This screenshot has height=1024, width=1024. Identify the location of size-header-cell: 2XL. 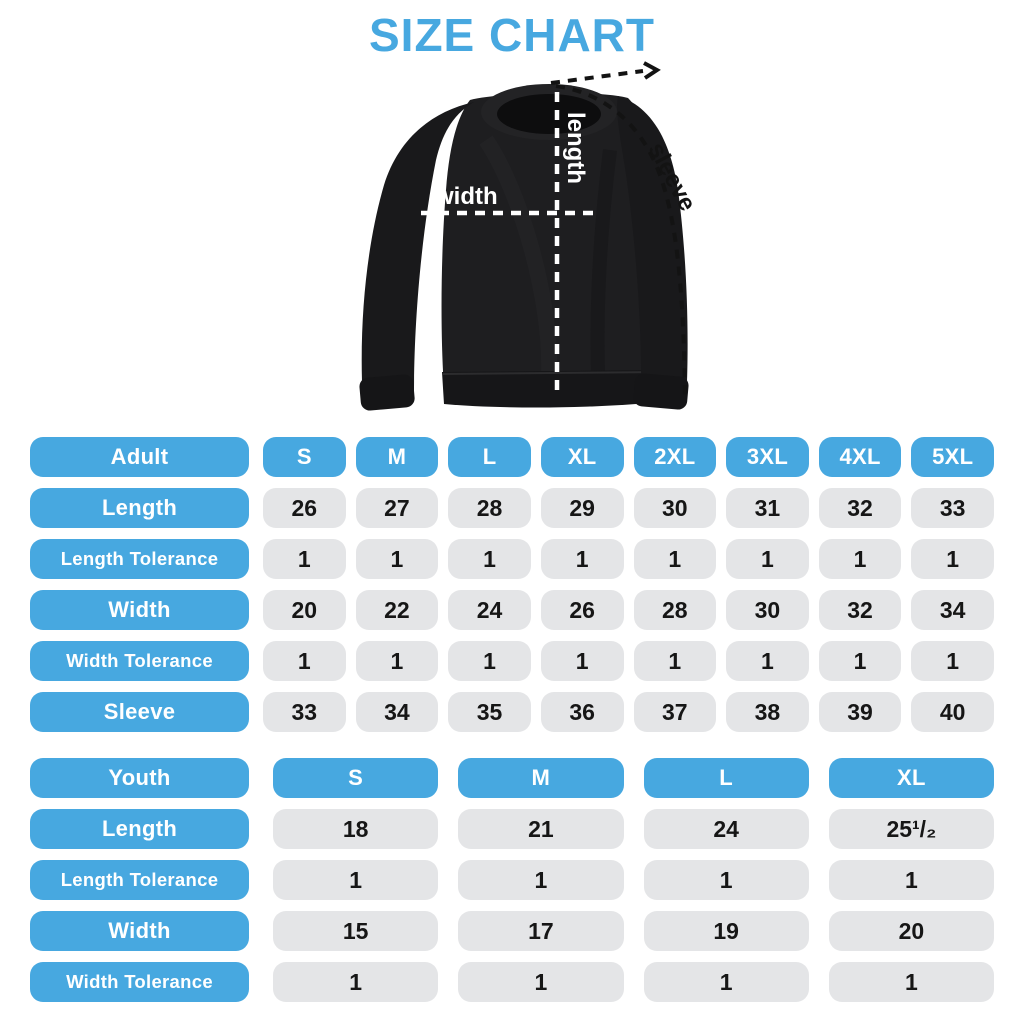
(675, 457).